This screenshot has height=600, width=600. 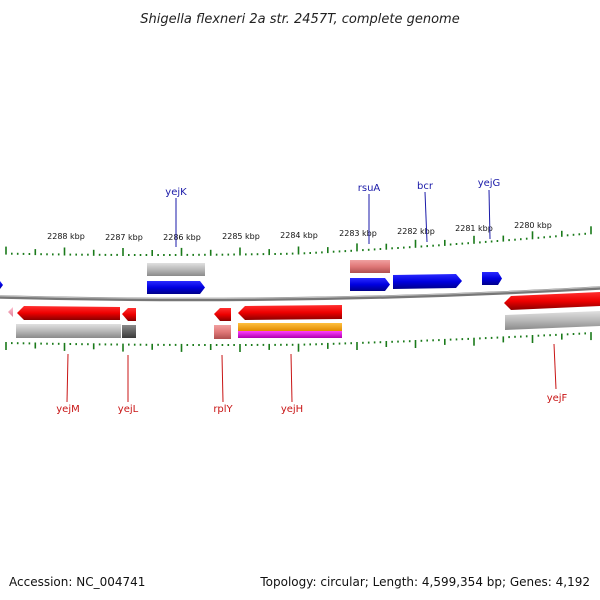 I want to click on kbp-label: 2286 kbp, so click(x=182, y=237).